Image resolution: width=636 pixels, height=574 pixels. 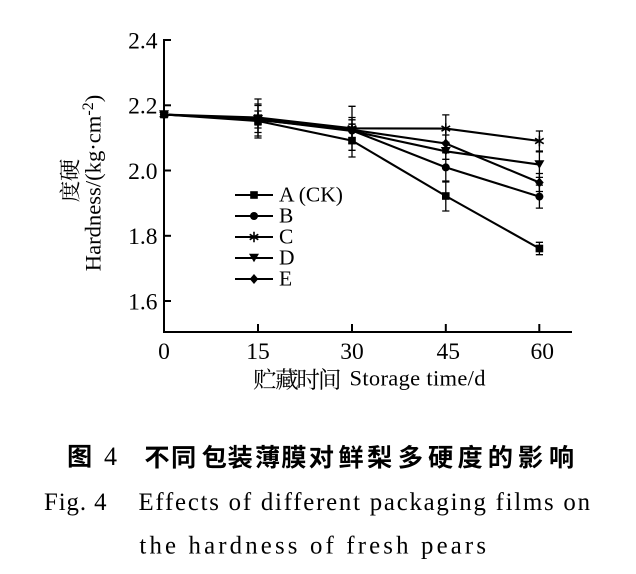 What do you see at coordinates (143, 302) in the screenshot?
I see `svg-text: 1.6` at bounding box center [143, 302].